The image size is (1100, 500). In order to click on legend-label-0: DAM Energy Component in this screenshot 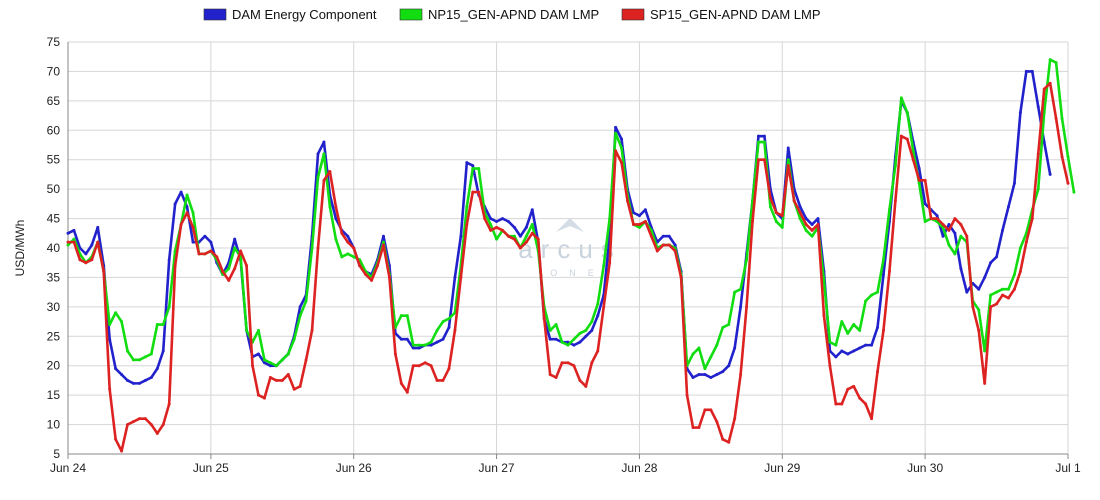, I will do `click(304, 14)`.